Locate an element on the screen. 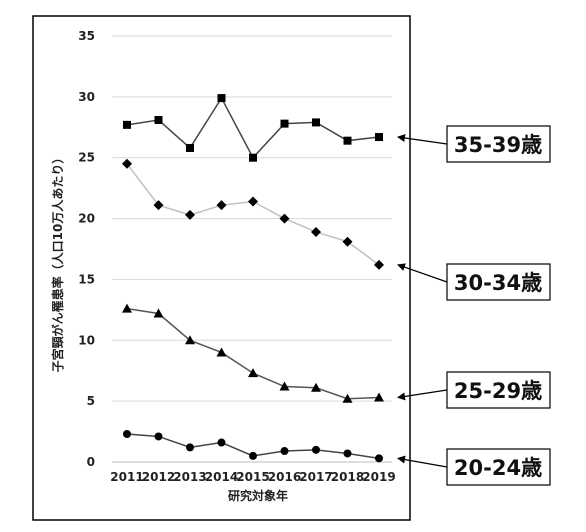  x-tick-label: 2016 is located at coordinates (284, 477).